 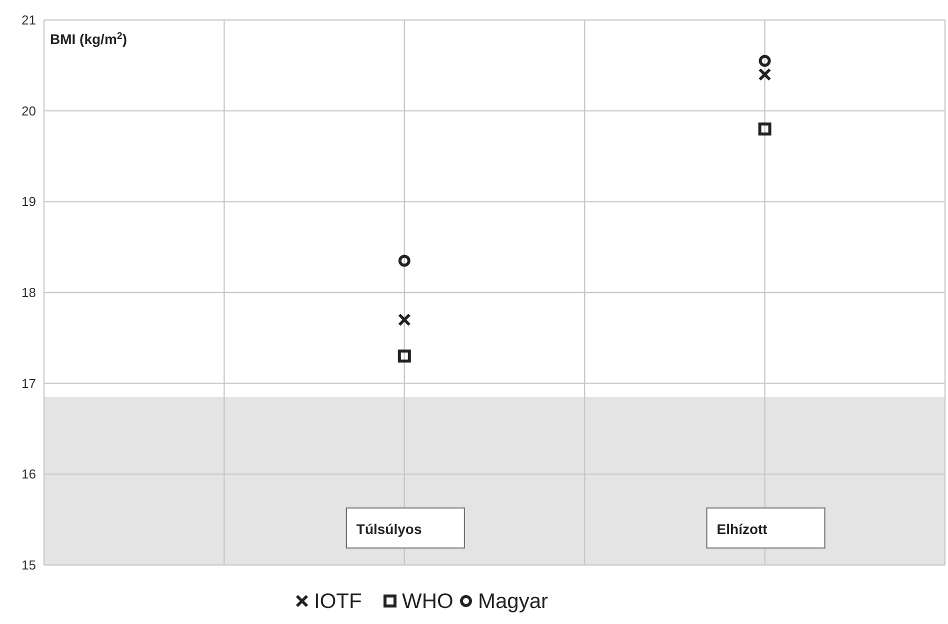 What do you see at coordinates (428, 601) in the screenshot?
I see `legend-label: WHO` at bounding box center [428, 601].